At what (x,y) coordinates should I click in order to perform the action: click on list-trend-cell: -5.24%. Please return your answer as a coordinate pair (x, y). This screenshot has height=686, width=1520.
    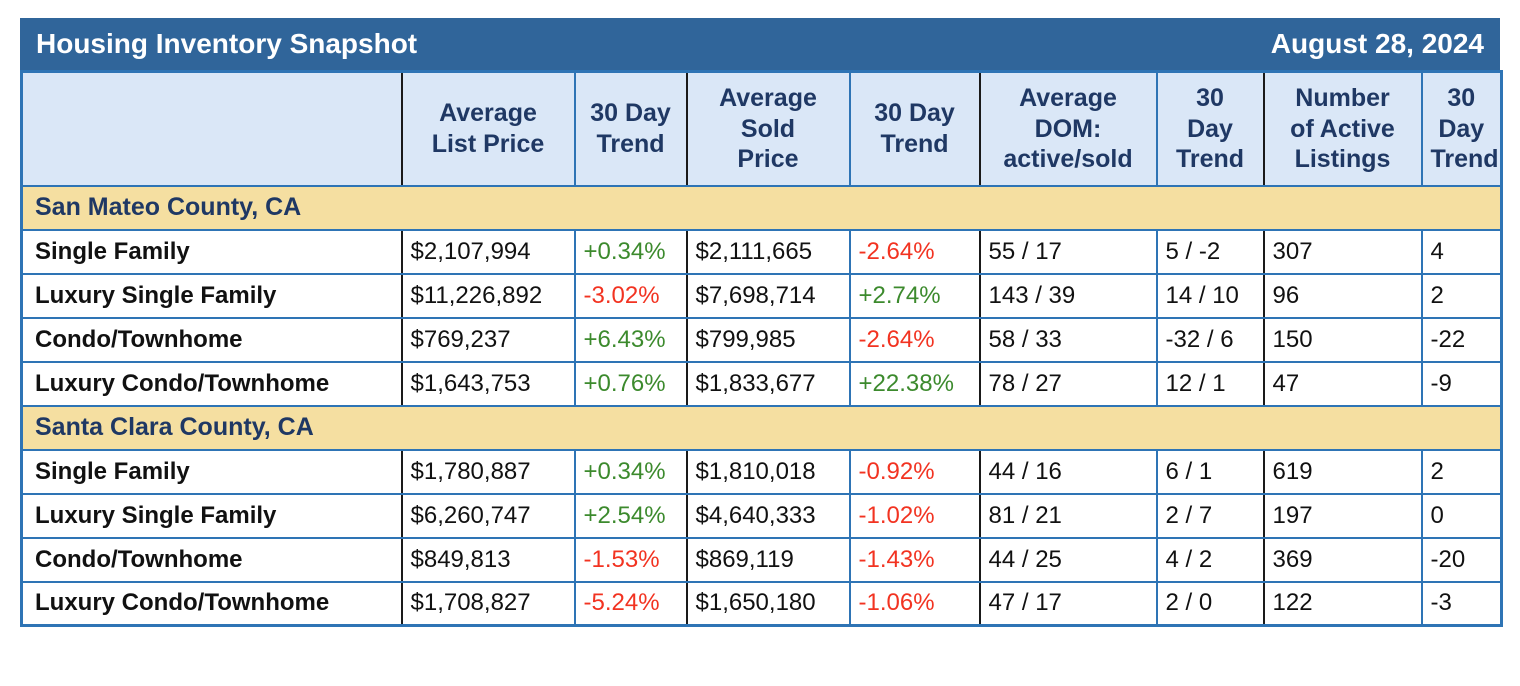
    Looking at the image, I should click on (630, 604).